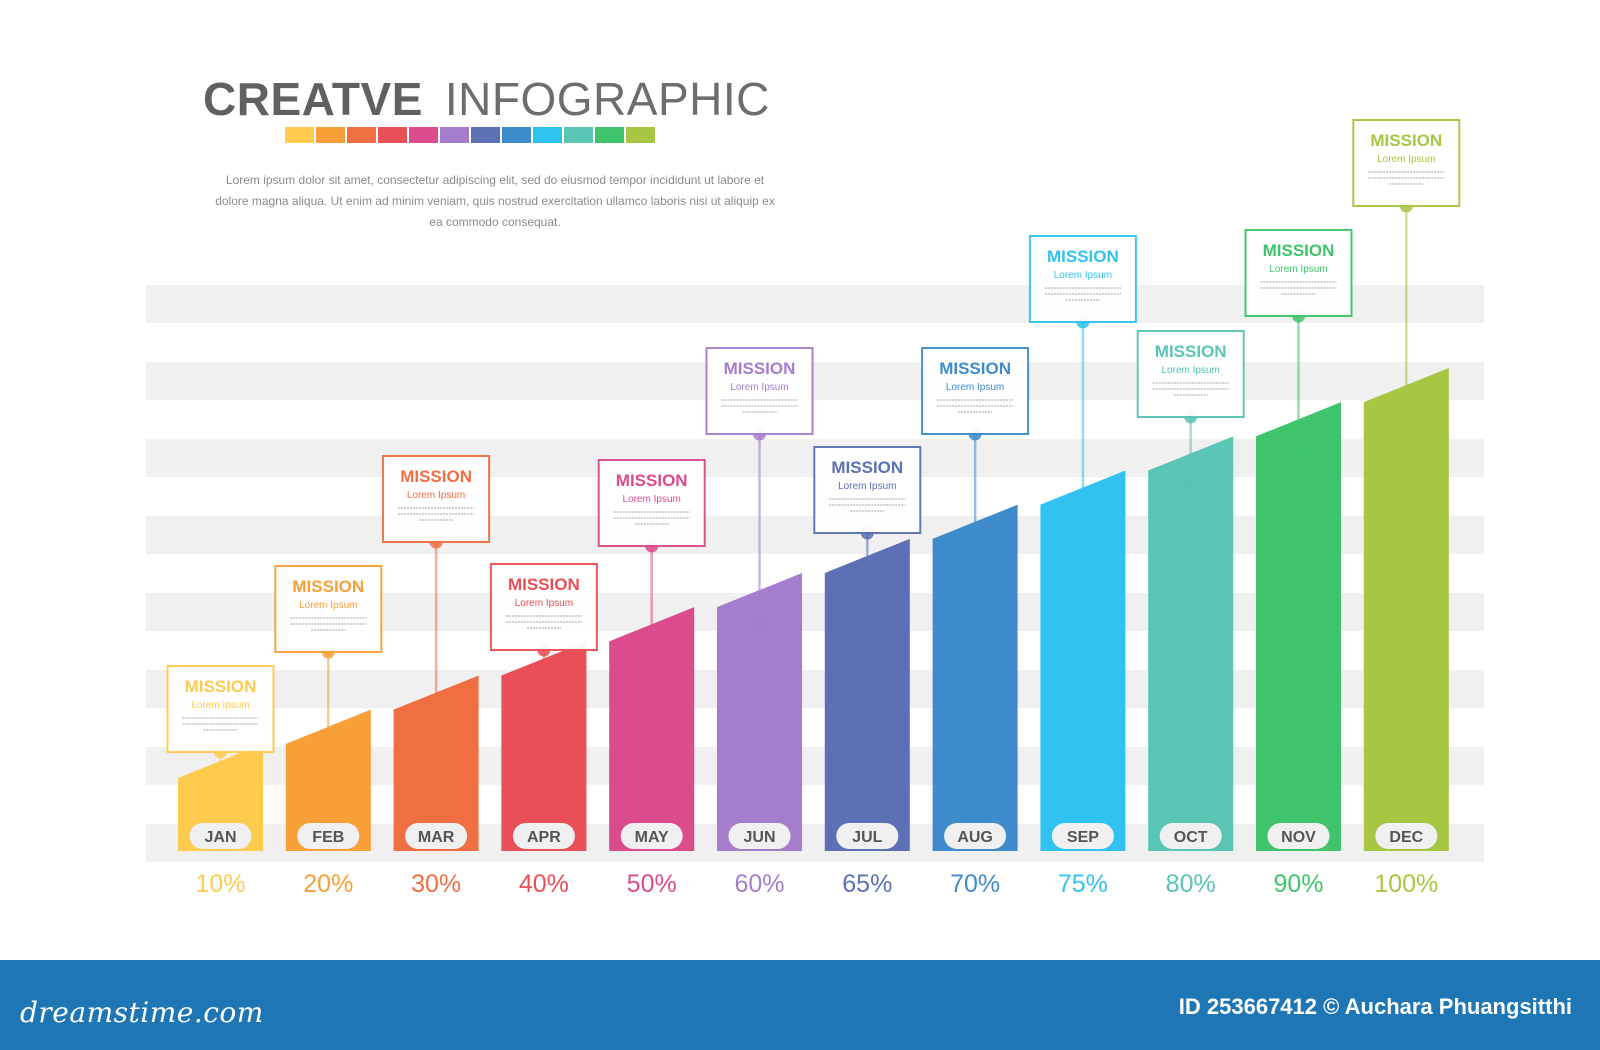  I want to click on percent-label: 50%, so click(652, 884).